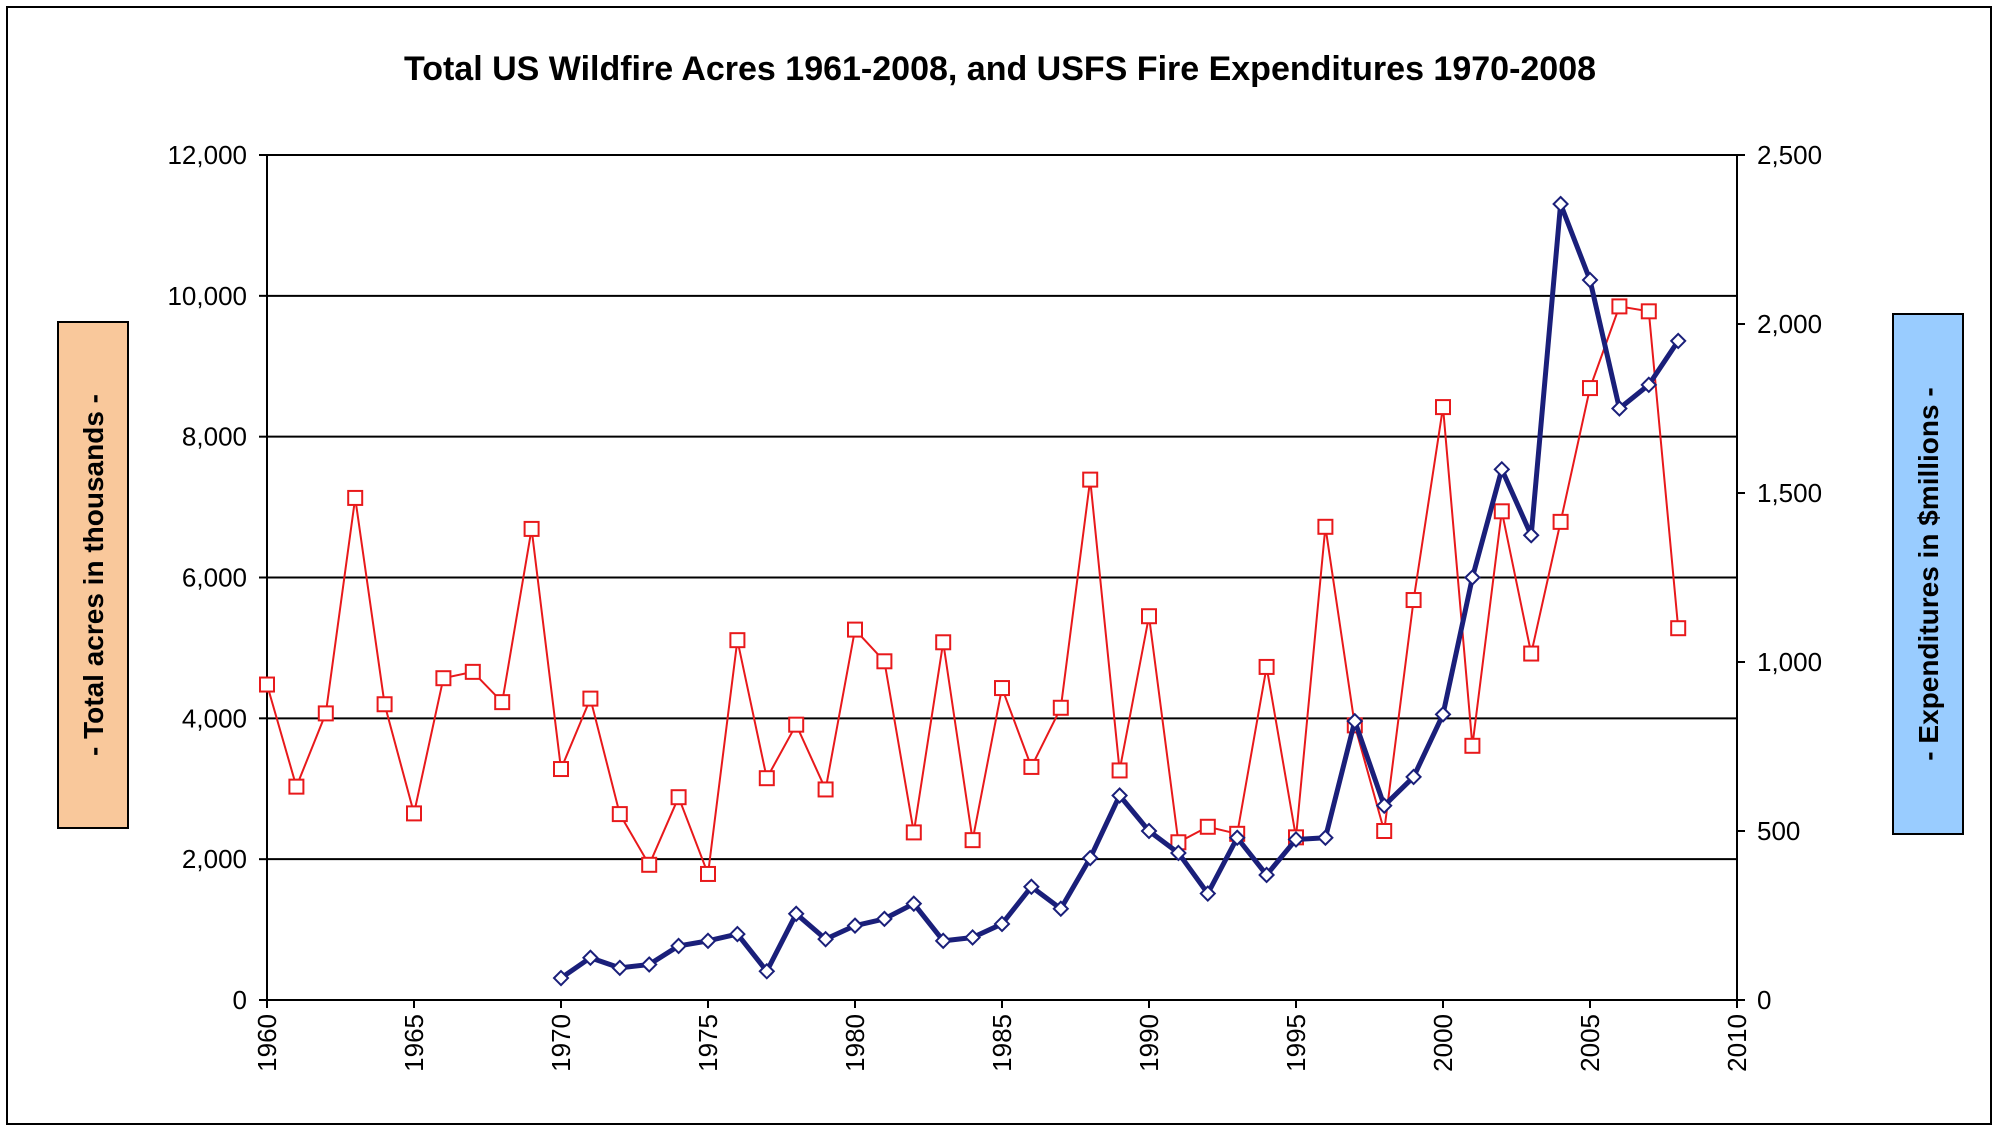 The height and width of the screenshot is (1131, 2000). Describe the element at coordinates (1737, 1043) in the screenshot. I see `x-tick-label: 2010` at that location.